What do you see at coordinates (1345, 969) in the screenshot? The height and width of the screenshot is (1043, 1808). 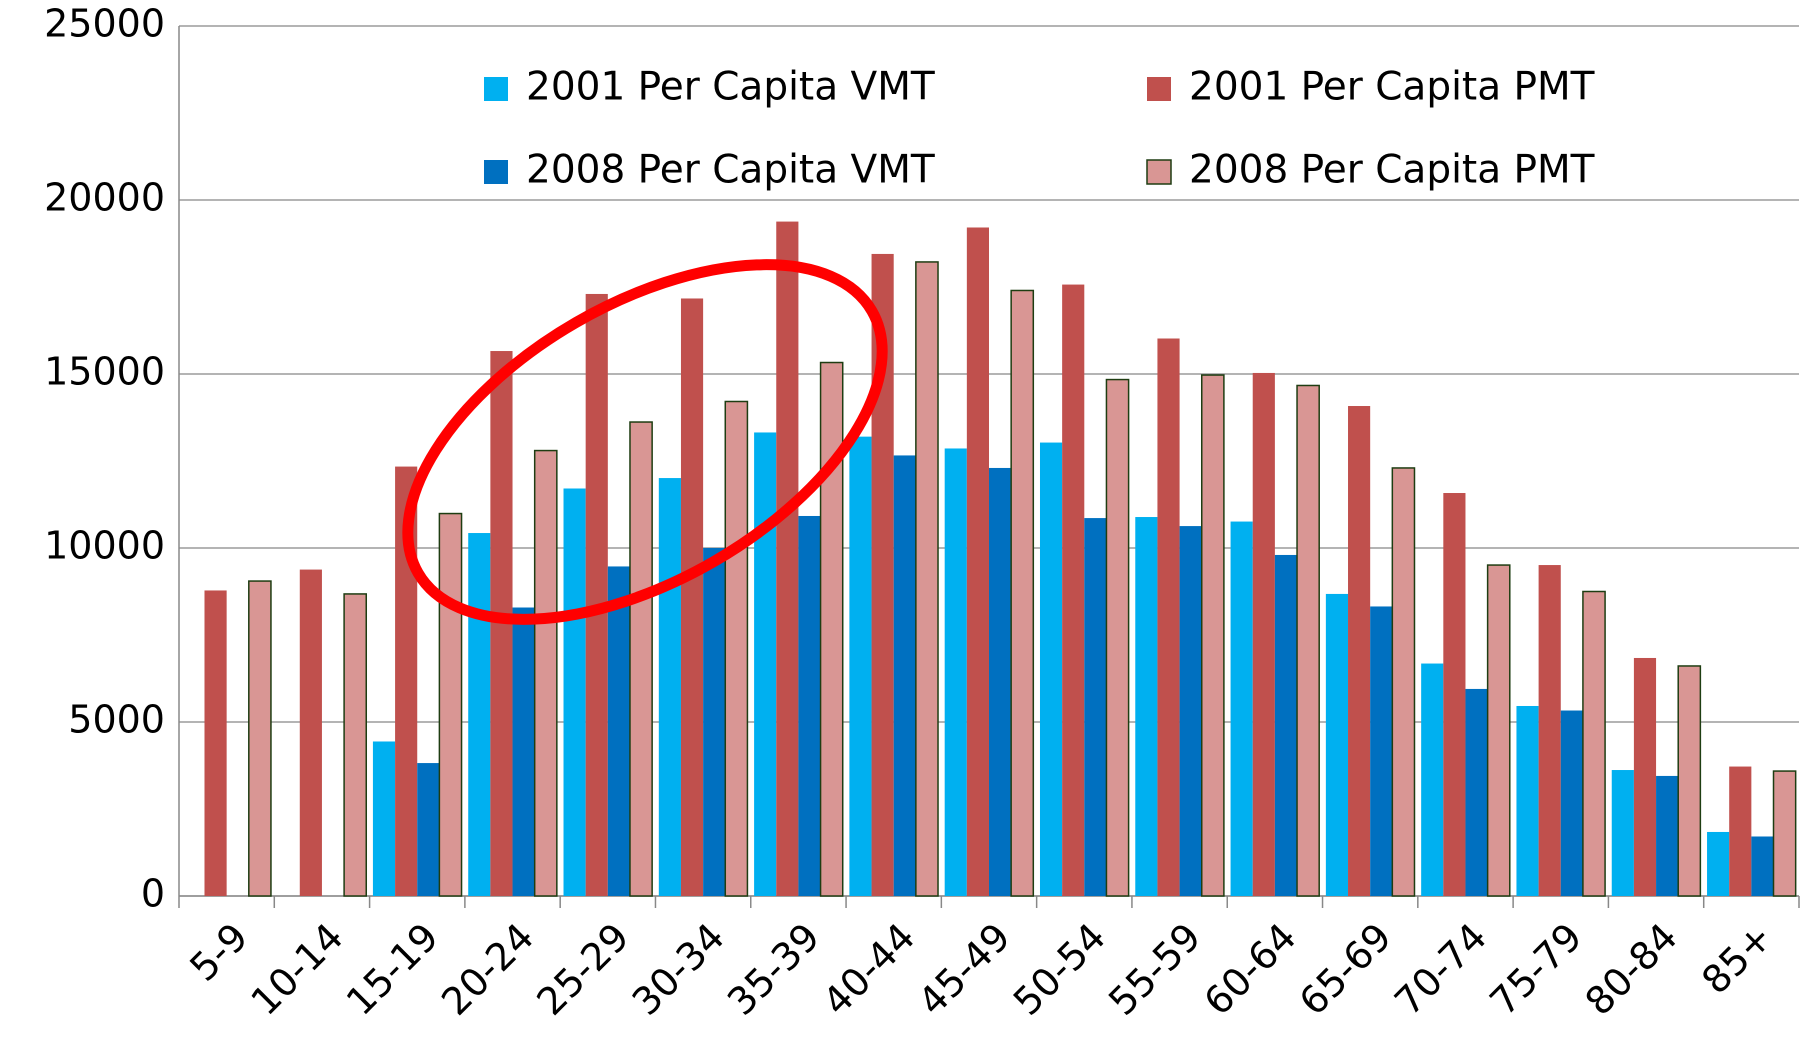 I see `x-tick-label: 65-69` at bounding box center [1345, 969].